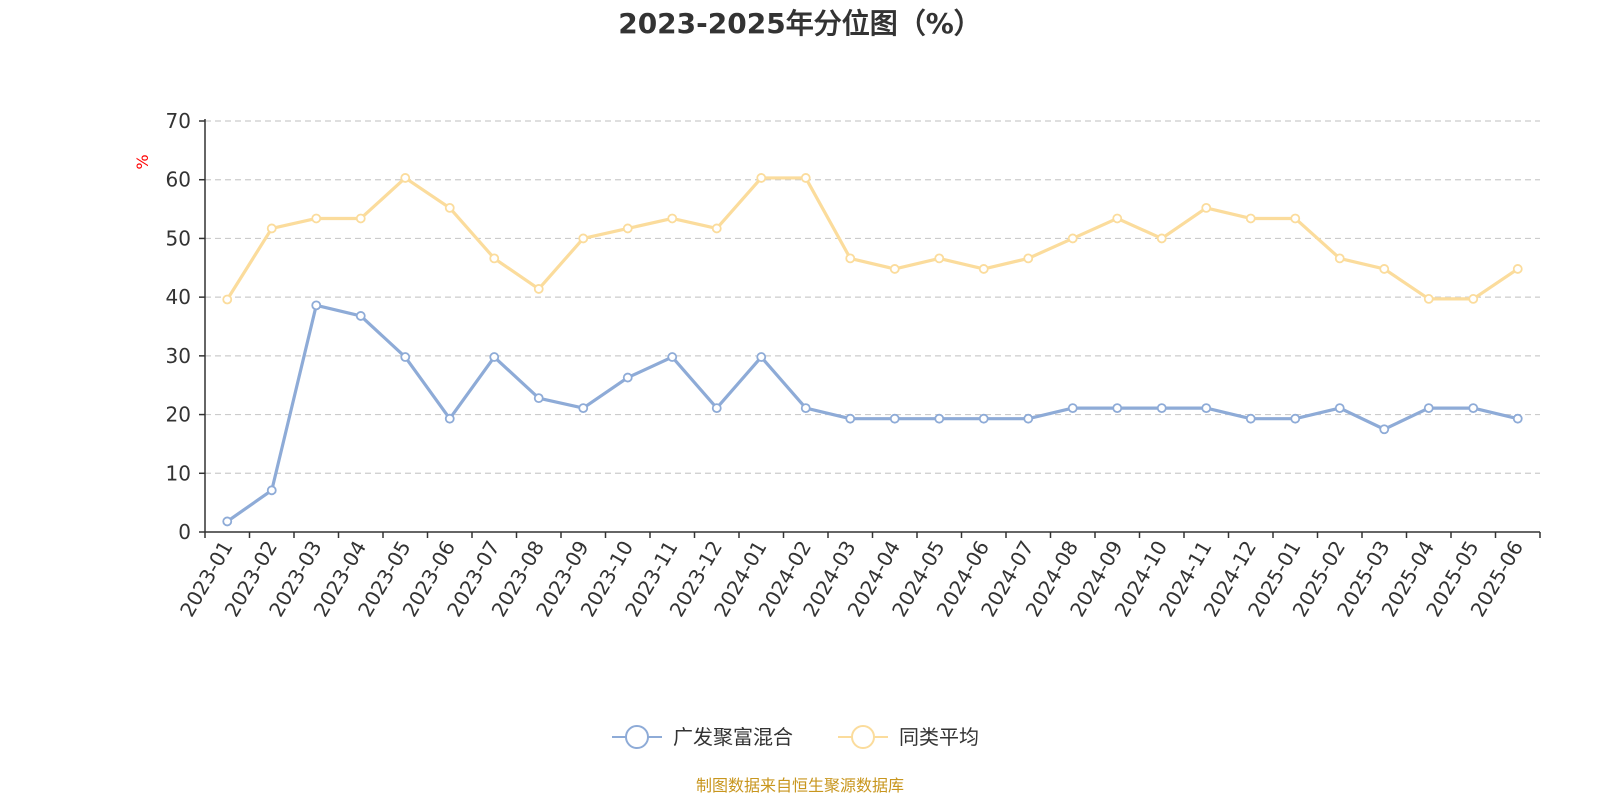  Describe the element at coordinates (184, 532) in the screenshot. I see `y-tick-label: 0` at that location.